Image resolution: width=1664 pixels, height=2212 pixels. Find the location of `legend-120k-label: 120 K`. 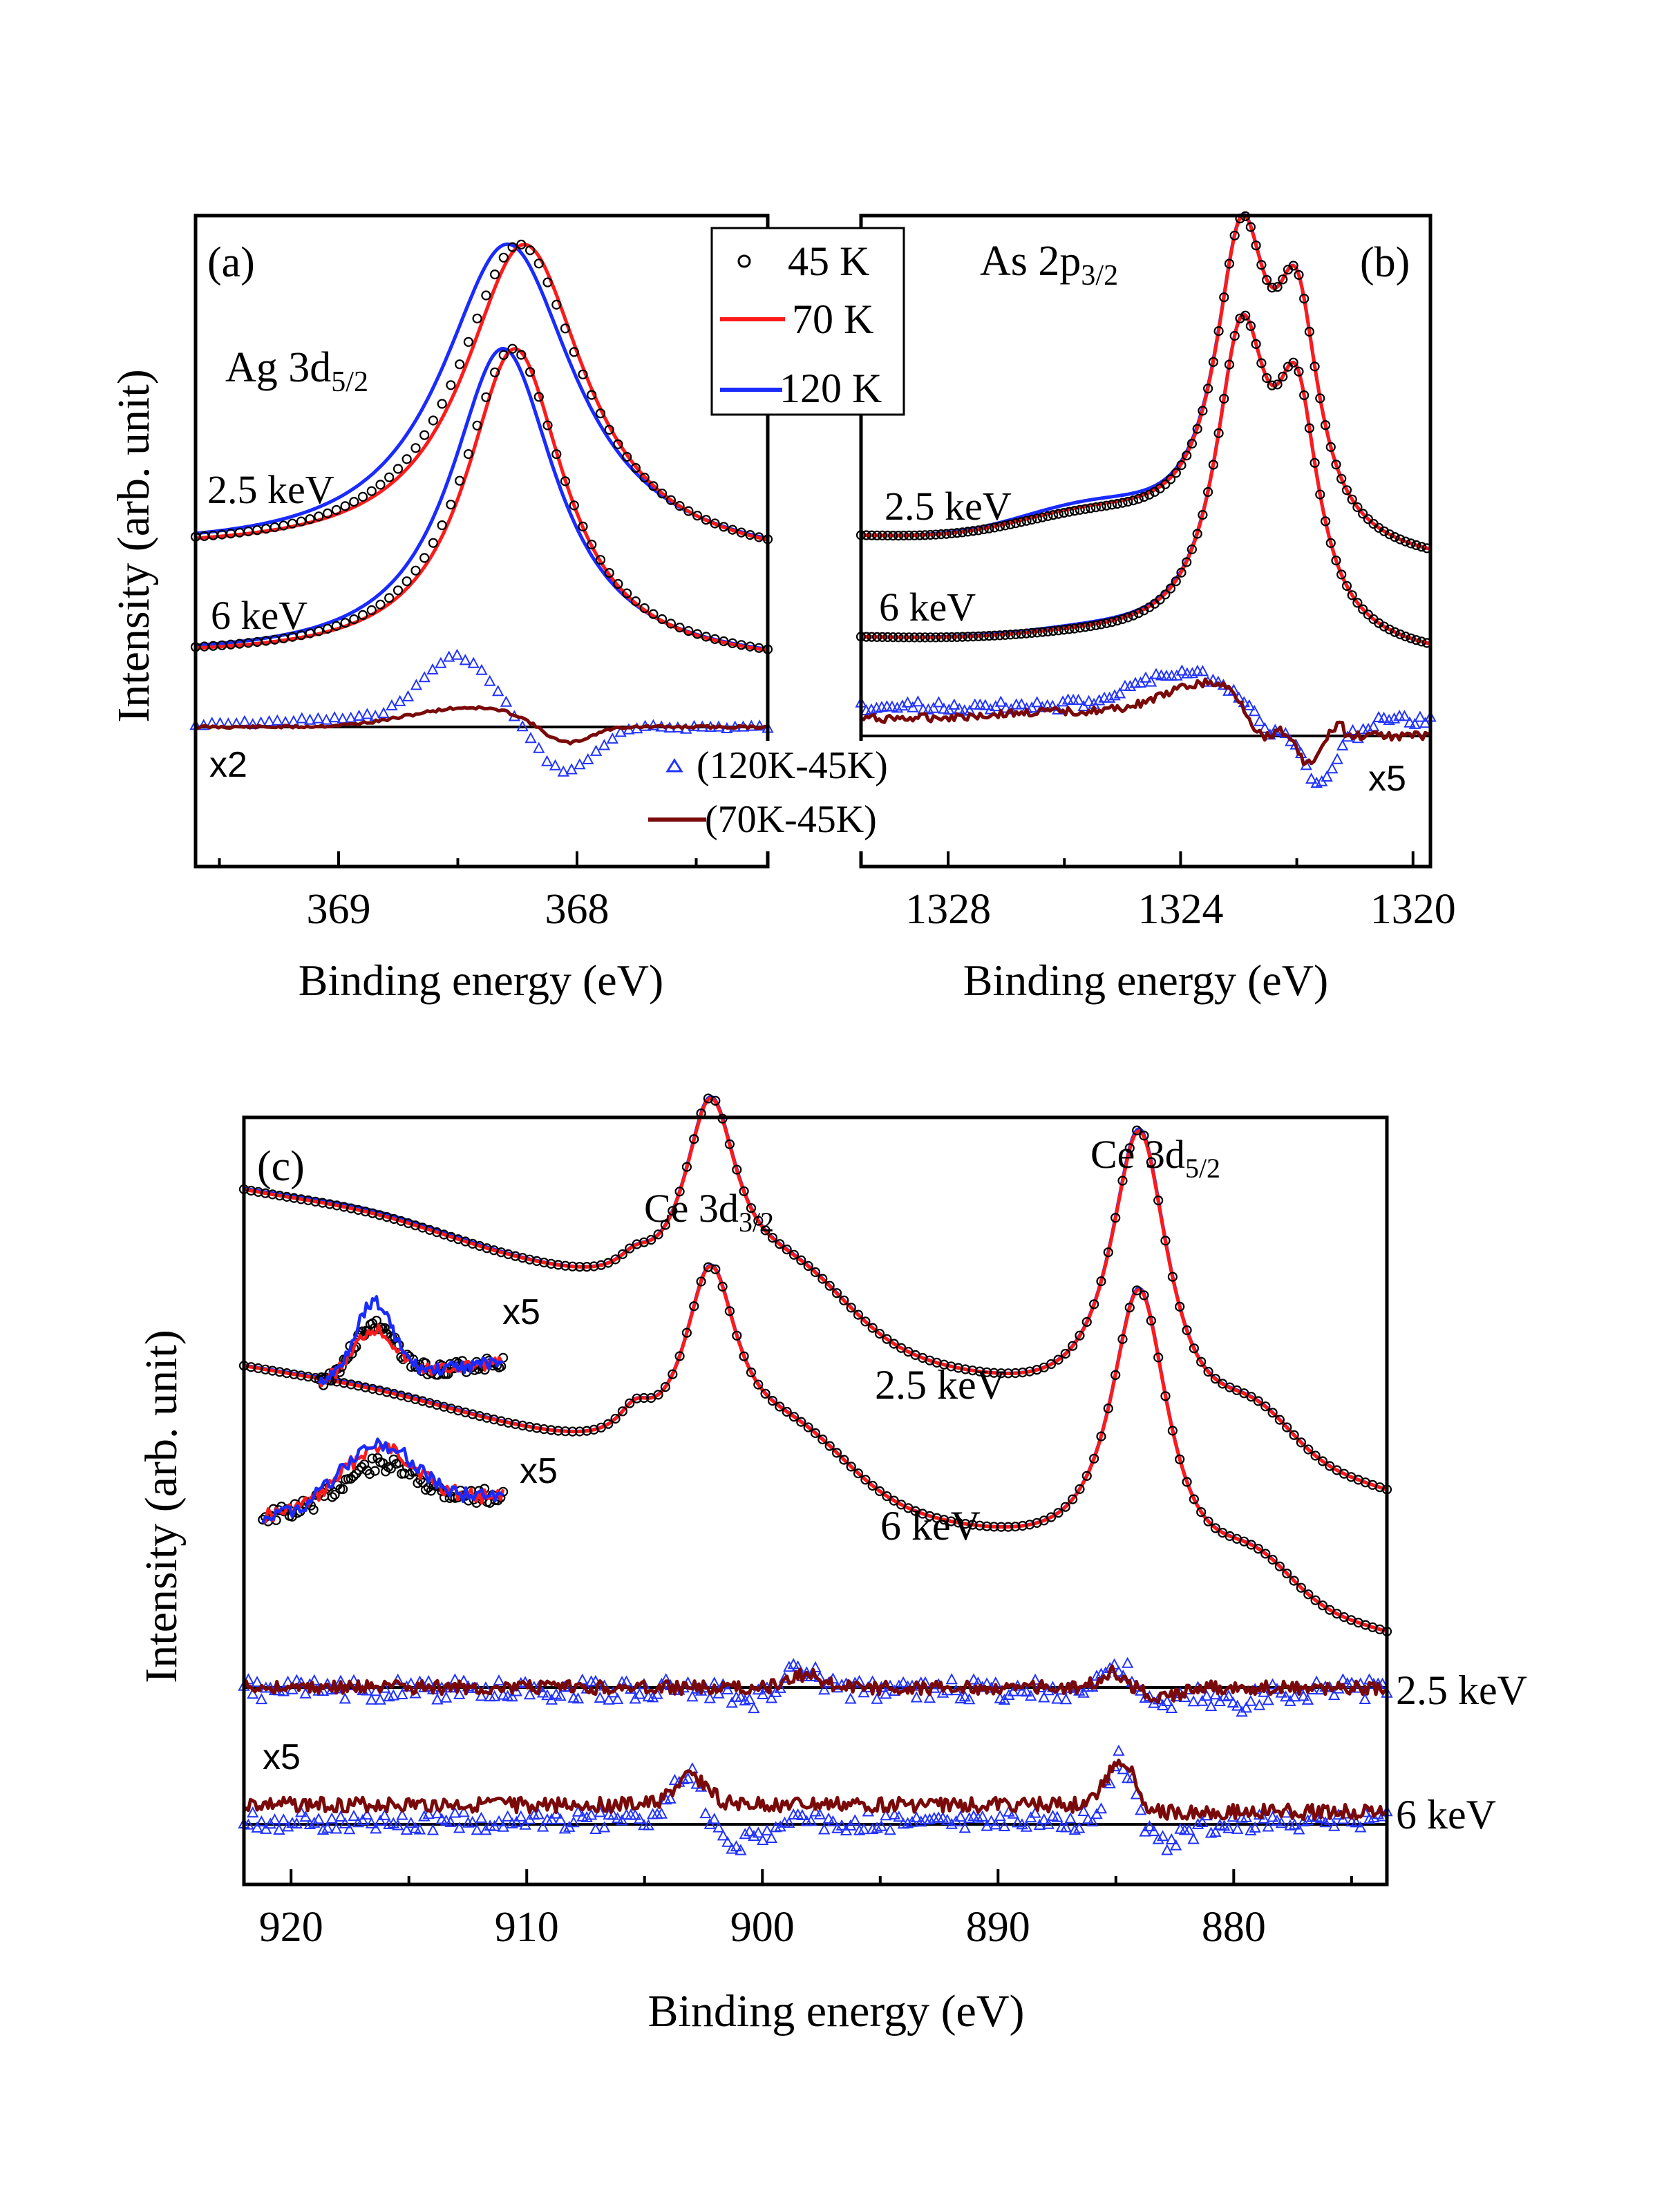

legend-120k-label: 120 K is located at coordinates (830, 388).